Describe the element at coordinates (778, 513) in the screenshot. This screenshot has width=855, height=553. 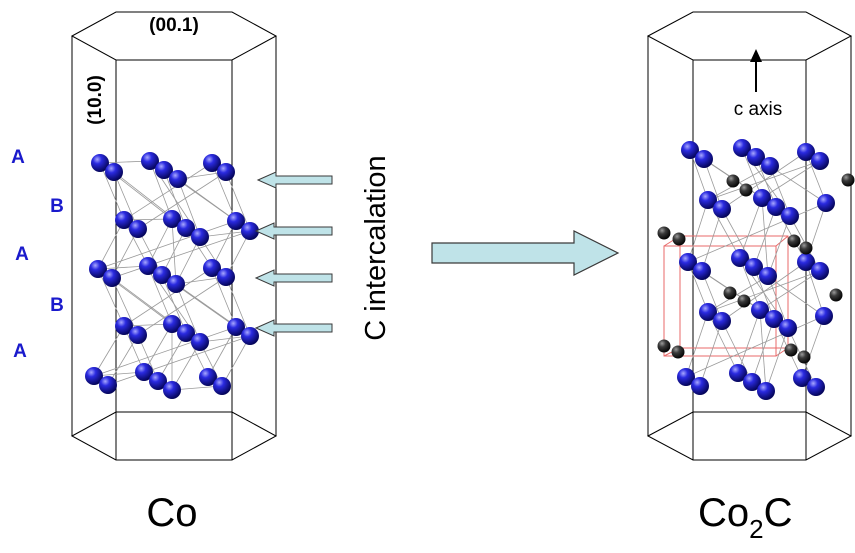
I see `co2c-caption-tail: C` at that location.